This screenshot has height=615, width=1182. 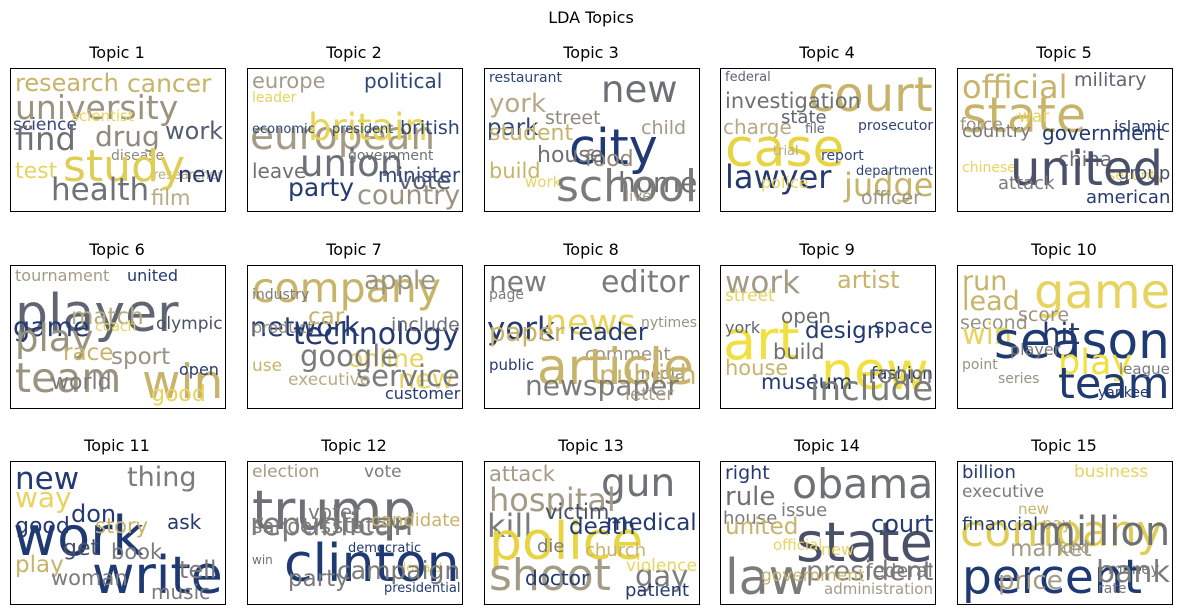 I want to click on word: doctor, so click(x=557, y=578).